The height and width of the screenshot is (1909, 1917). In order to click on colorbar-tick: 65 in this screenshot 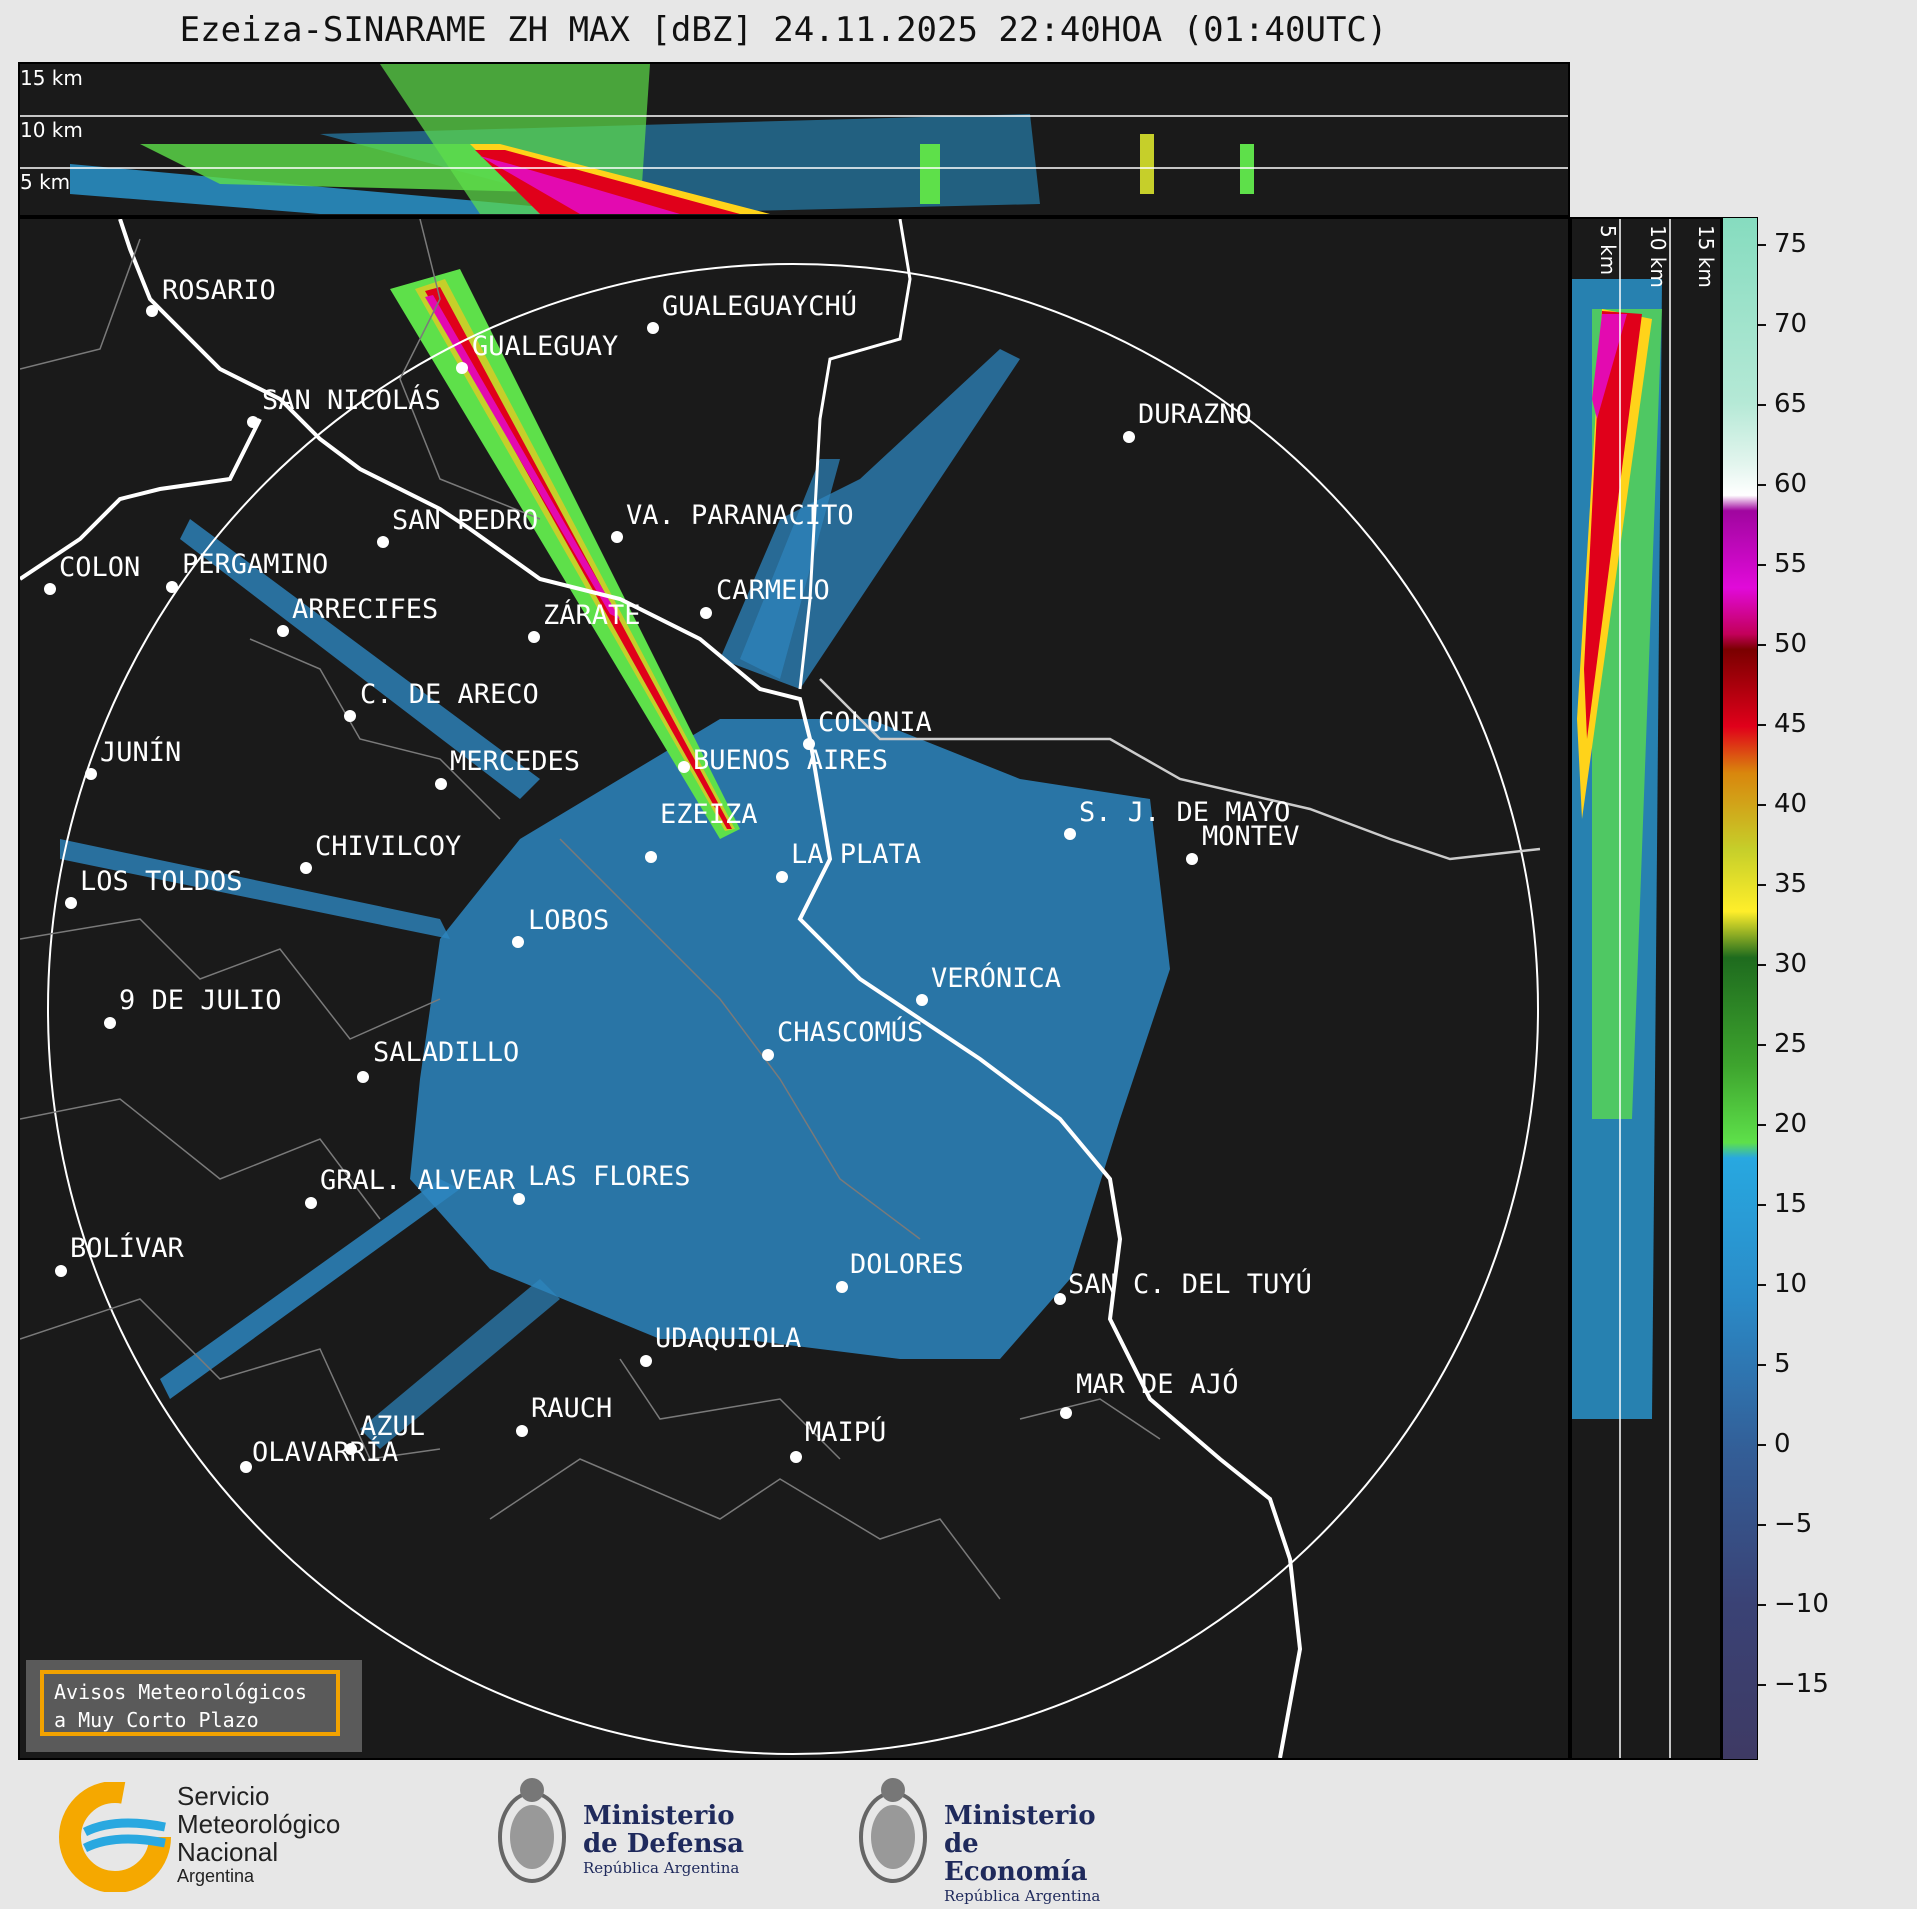, I will do `click(1782, 404)`.